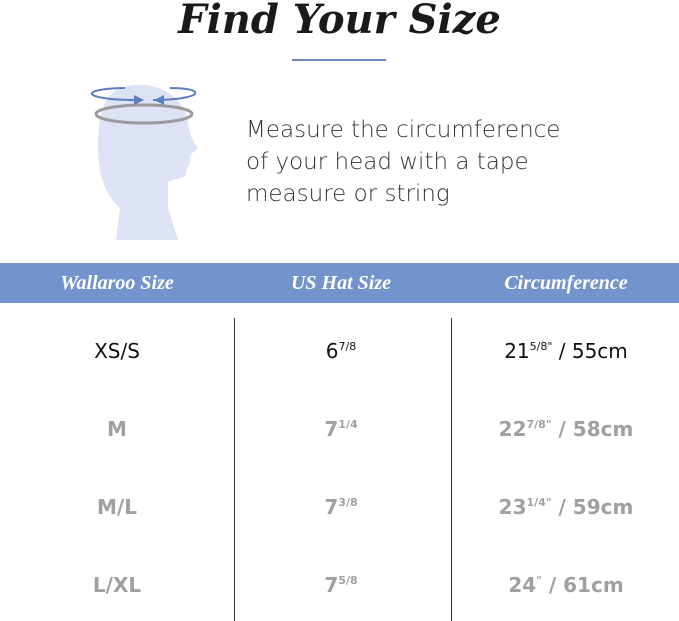 The image size is (679, 621). What do you see at coordinates (539, 424) in the screenshot?
I see `circ-fraction: 7/8"` at bounding box center [539, 424].